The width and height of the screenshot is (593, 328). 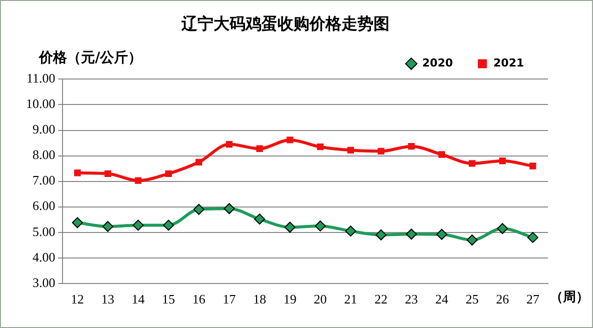 I want to click on x-tick-label: 27, so click(x=533, y=299).